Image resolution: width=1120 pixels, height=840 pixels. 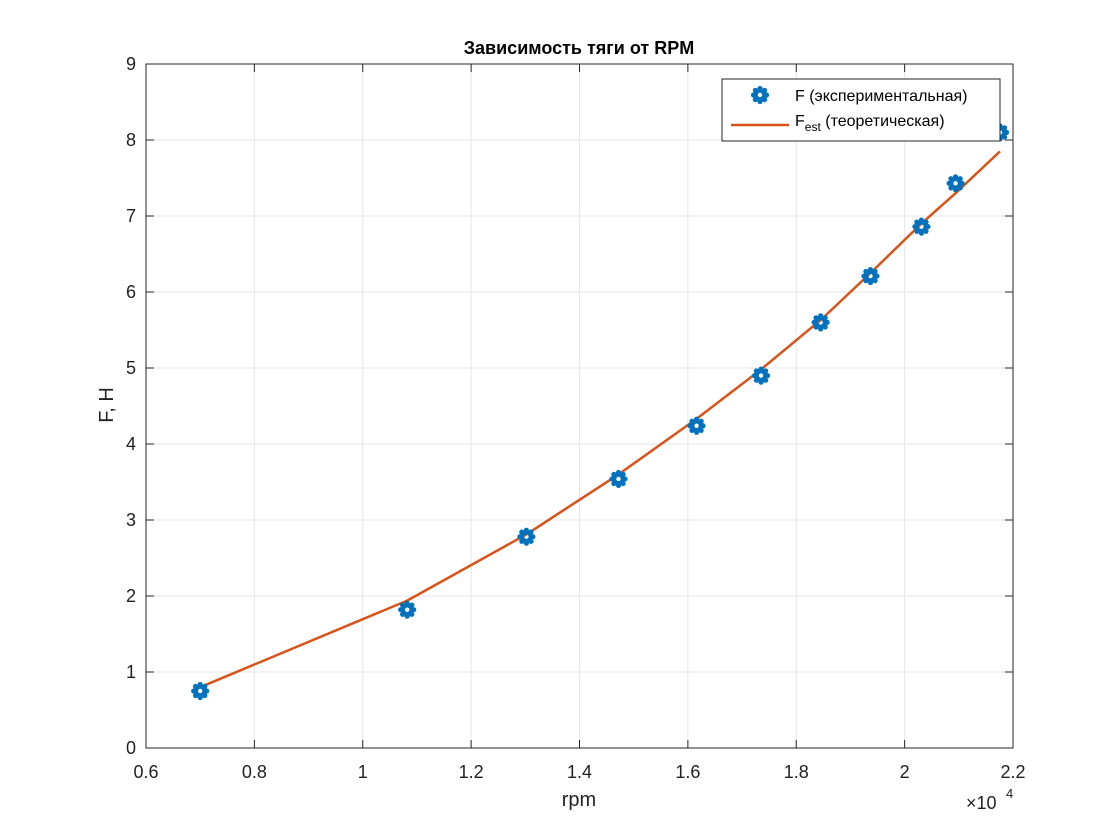 What do you see at coordinates (1009, 793) in the screenshot?
I see `x-multiplier-exponent: 4` at bounding box center [1009, 793].